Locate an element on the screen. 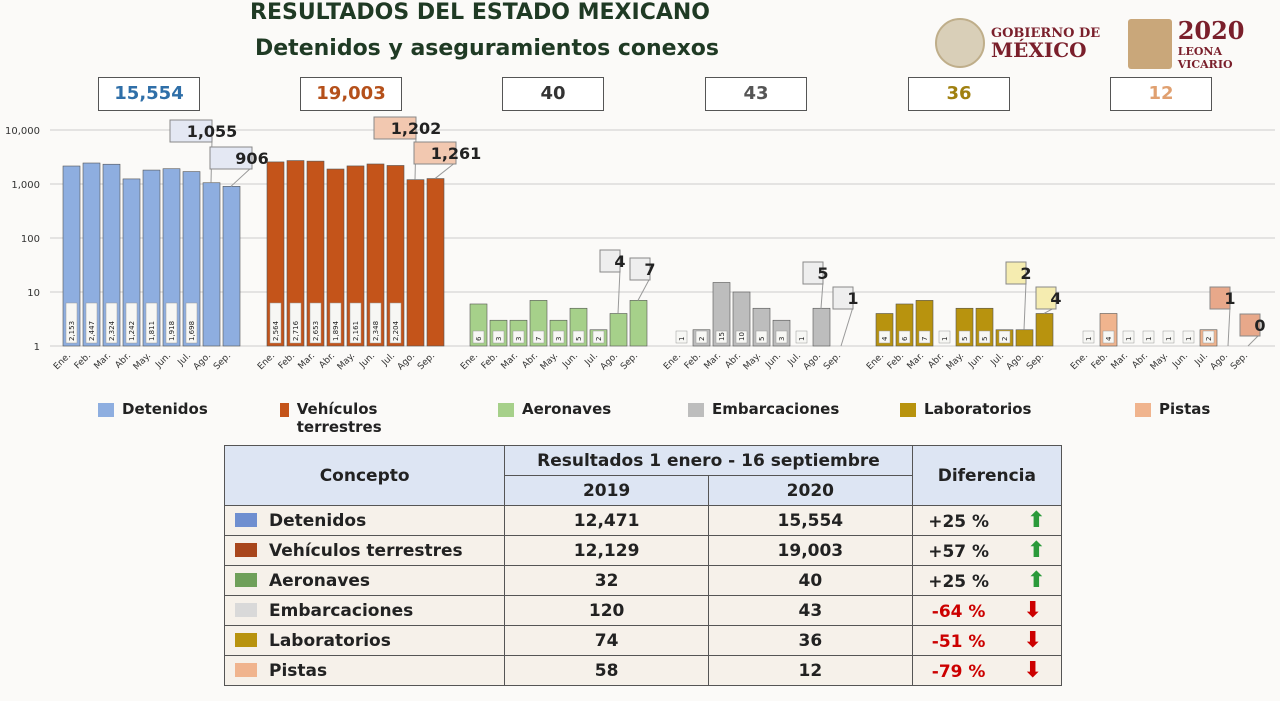 This screenshot has height=701, width=1280. bar-value-label: 2,716 is located at coordinates (296, 330).